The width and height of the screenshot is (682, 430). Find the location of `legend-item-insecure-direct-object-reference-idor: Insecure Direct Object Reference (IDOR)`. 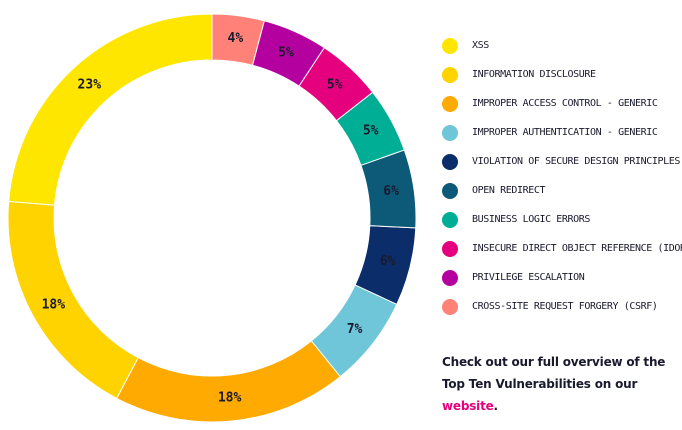

legend-item-insecure-direct-object-reference-idor: Insecure Direct Object Reference (IDOR) is located at coordinates (562, 248).